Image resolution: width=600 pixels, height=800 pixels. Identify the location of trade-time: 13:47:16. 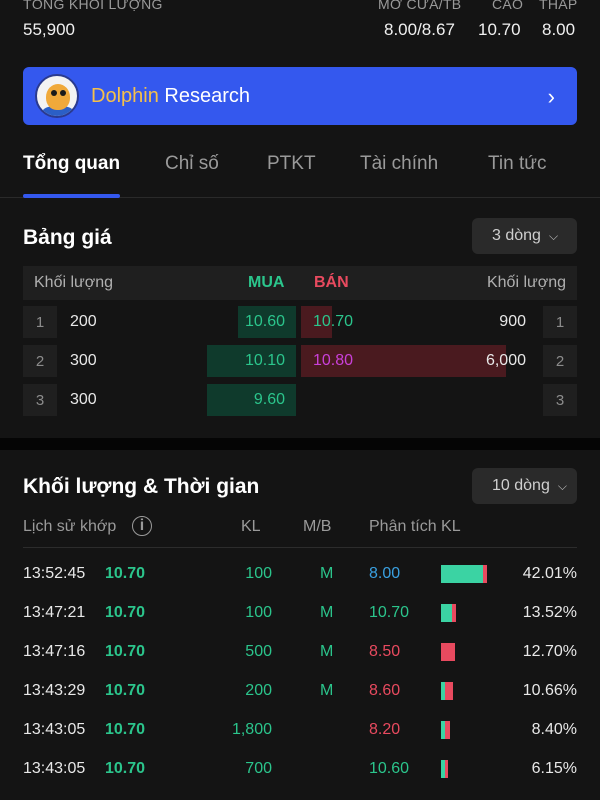
(54, 651).